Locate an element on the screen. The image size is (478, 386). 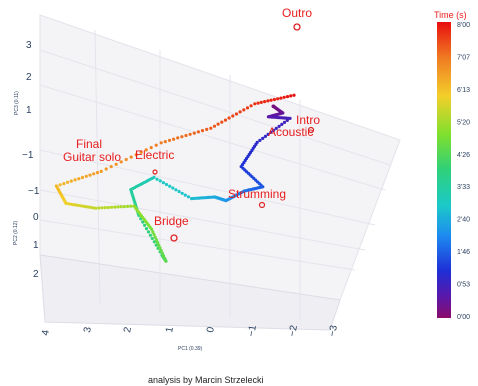
annotation-intro: Intro is located at coordinates (308, 120).